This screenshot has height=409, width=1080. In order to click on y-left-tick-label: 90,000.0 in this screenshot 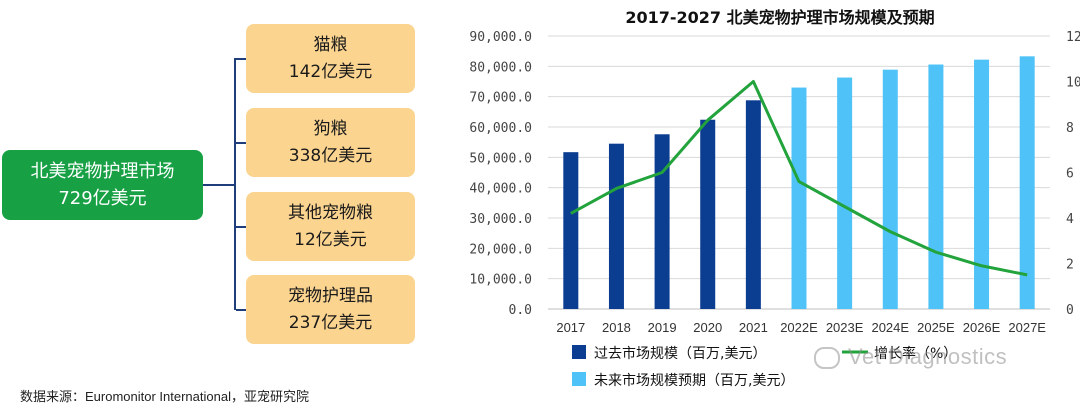, I will do `click(500, 37)`.